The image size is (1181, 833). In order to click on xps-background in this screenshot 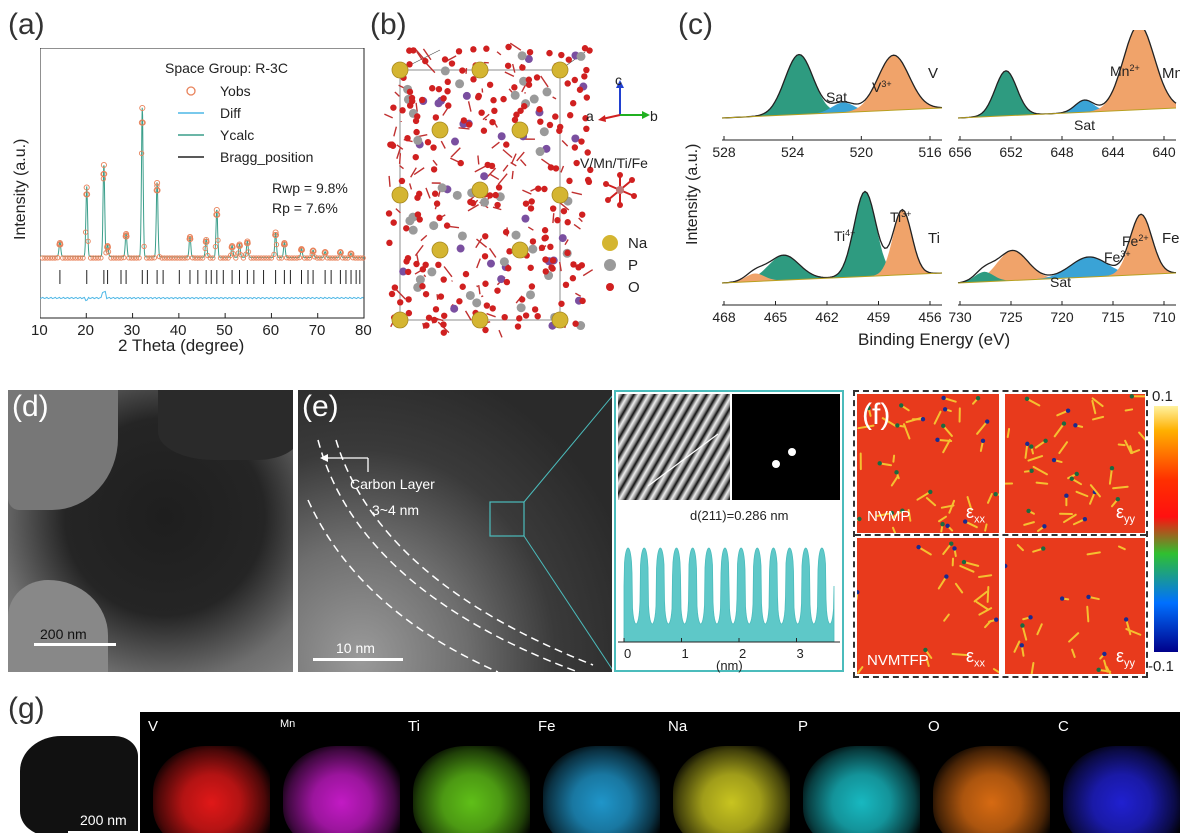, I will do `click(1067, 278)`.